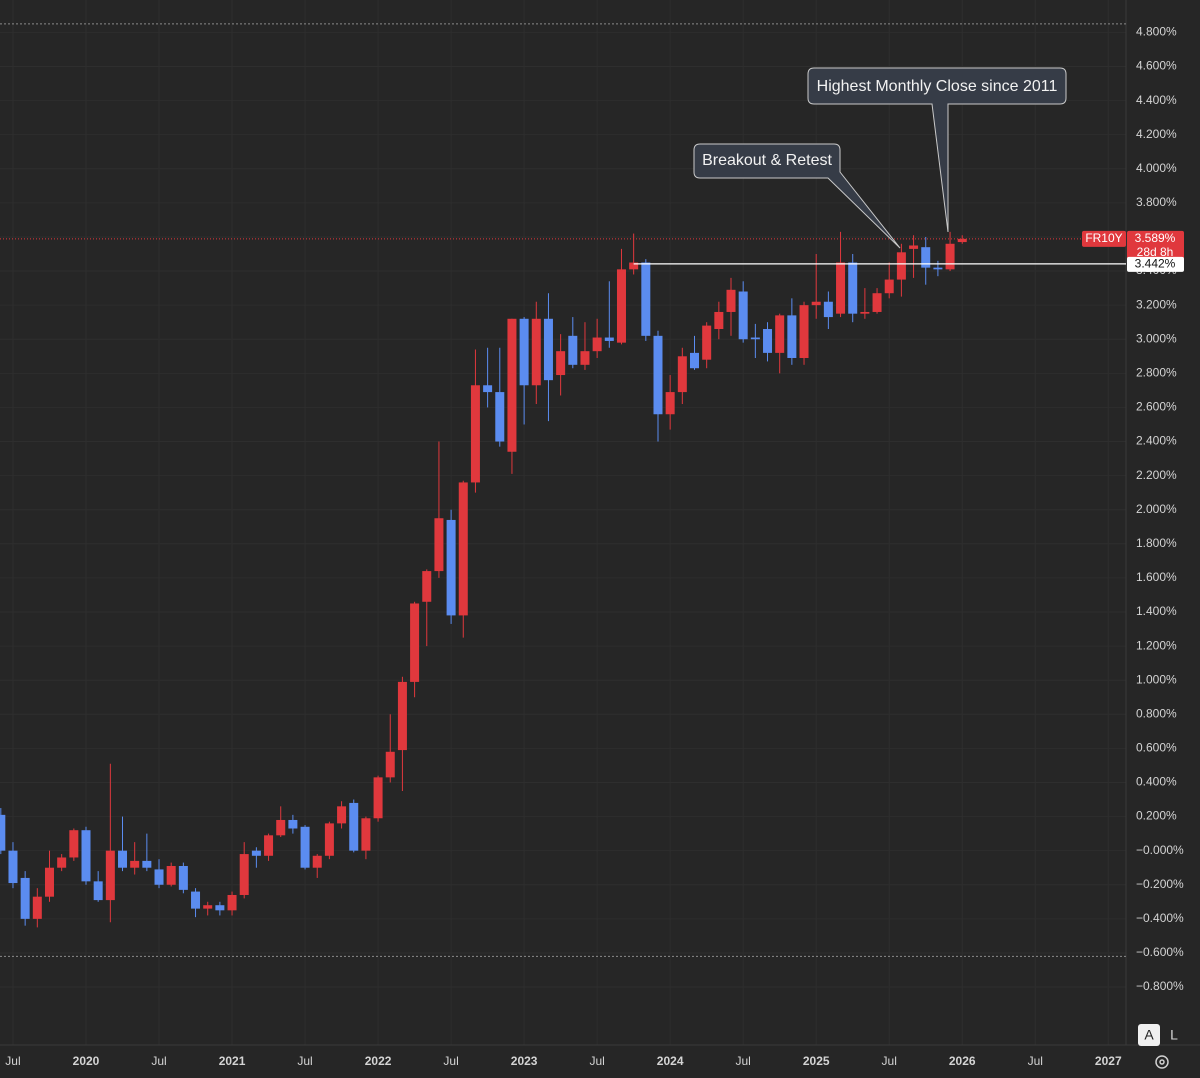 This screenshot has width=1200, height=1078. Describe the element at coordinates (1156, 748) in the screenshot. I see `y-tick-label: 0.600%` at that location.